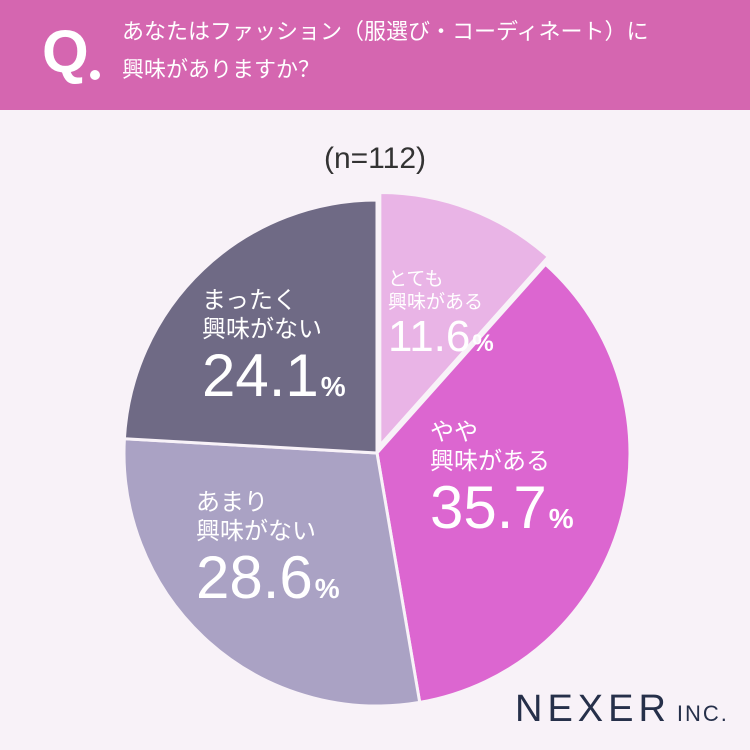 The image size is (750, 750). I want to click on logo-main: NEXER, so click(593, 709).